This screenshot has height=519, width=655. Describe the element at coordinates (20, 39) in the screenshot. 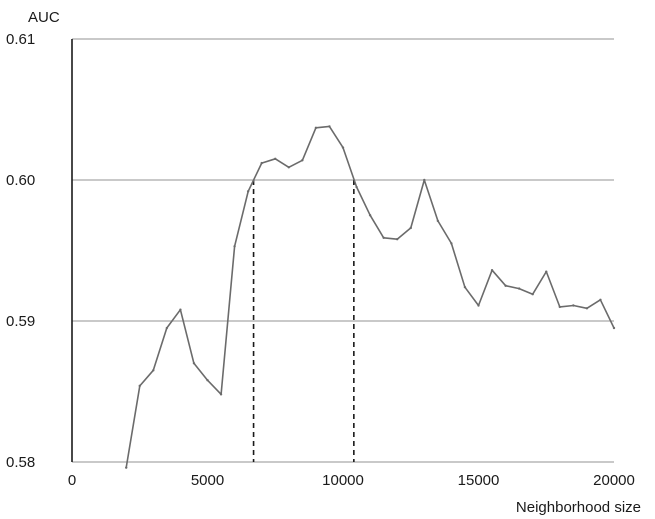

I see `y-tick-label: 0.61` at that location.